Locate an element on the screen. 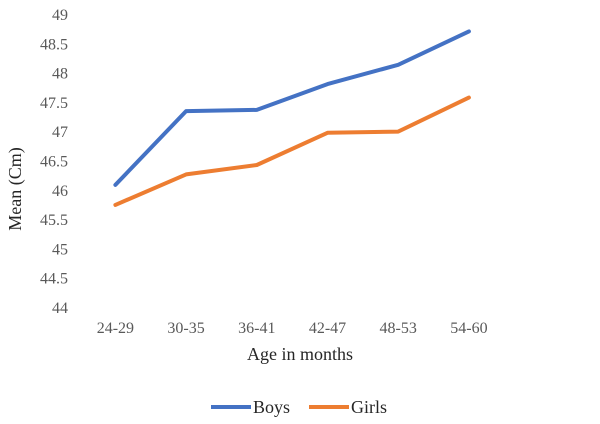 The width and height of the screenshot is (600, 424). y-tick-label: 48 is located at coordinates (60, 74).